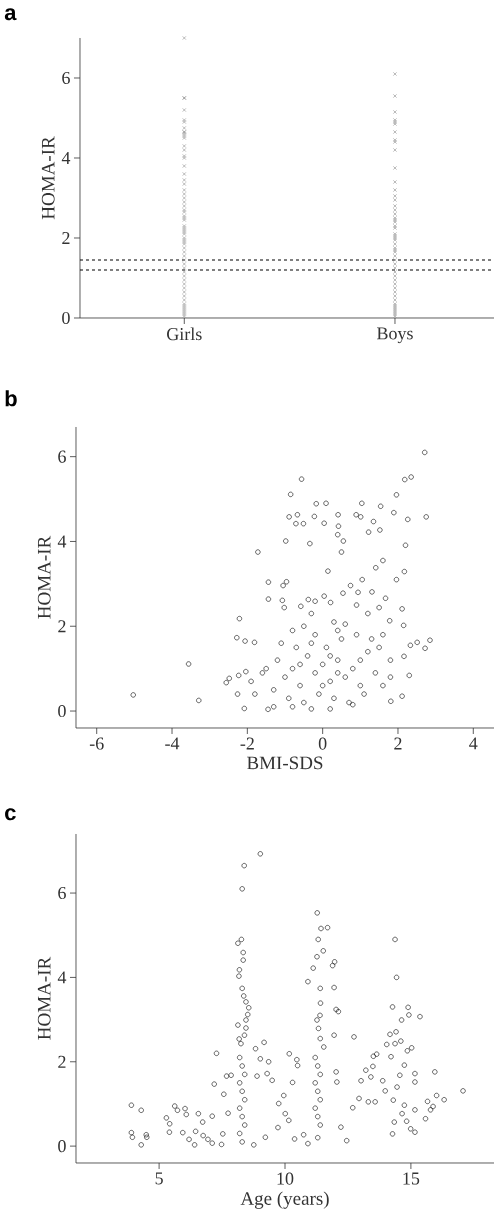  What do you see at coordinates (285, 763) in the screenshot?
I see `x-axis-title: BMI-SDS` at bounding box center [285, 763].